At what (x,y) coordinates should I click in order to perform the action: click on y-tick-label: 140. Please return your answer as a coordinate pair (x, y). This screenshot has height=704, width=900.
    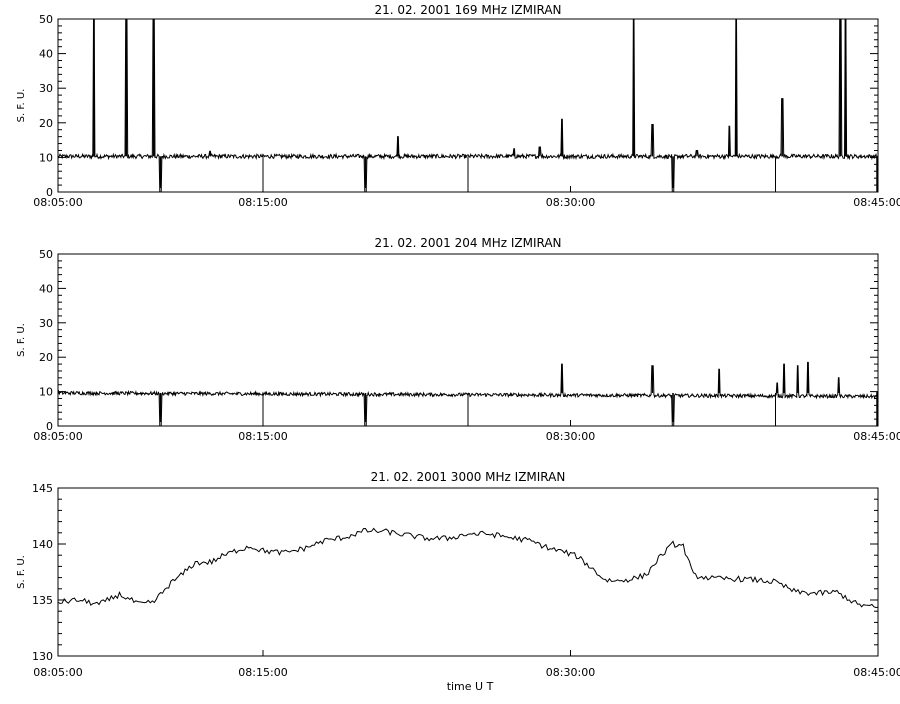
    Looking at the image, I should click on (42, 544).